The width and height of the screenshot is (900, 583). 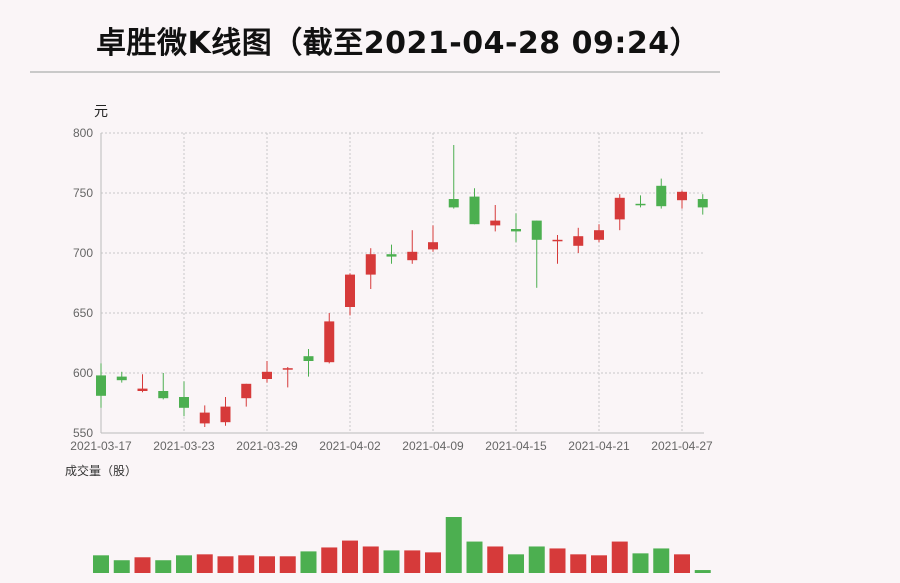 I want to click on y-tick-label: 600, so click(x=83, y=373).